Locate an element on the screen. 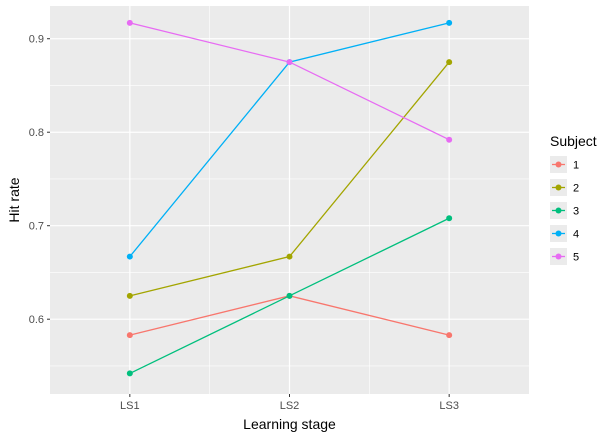  y-axis-title: Hit rate is located at coordinates (14, 199).